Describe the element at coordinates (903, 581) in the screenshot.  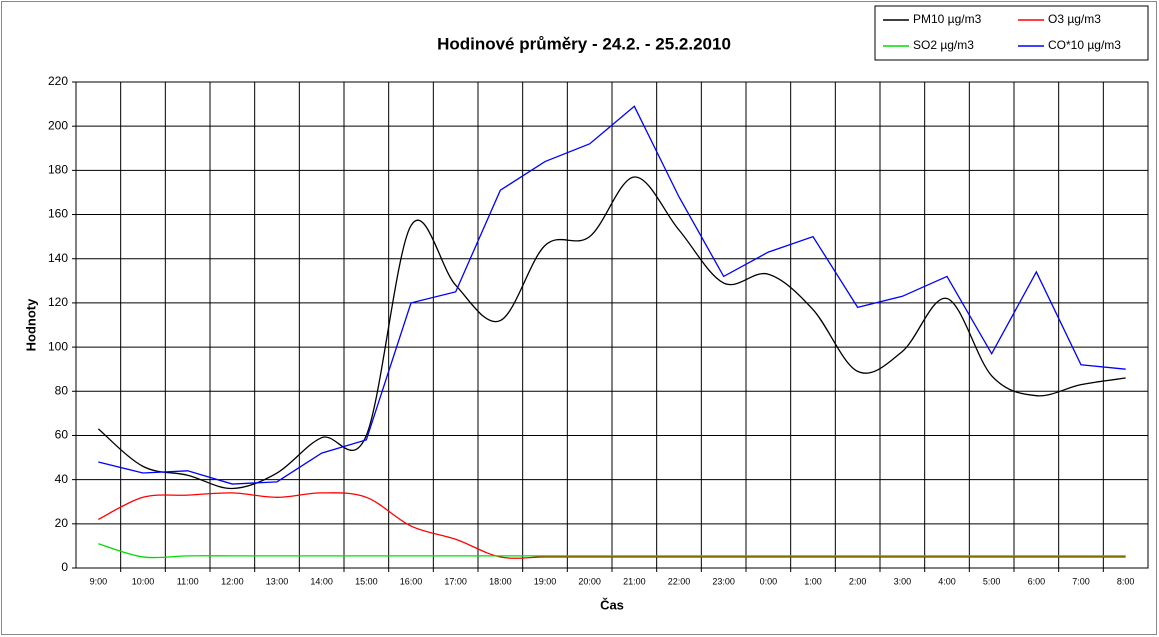
I see `x-tick-label: 3:00` at that location.